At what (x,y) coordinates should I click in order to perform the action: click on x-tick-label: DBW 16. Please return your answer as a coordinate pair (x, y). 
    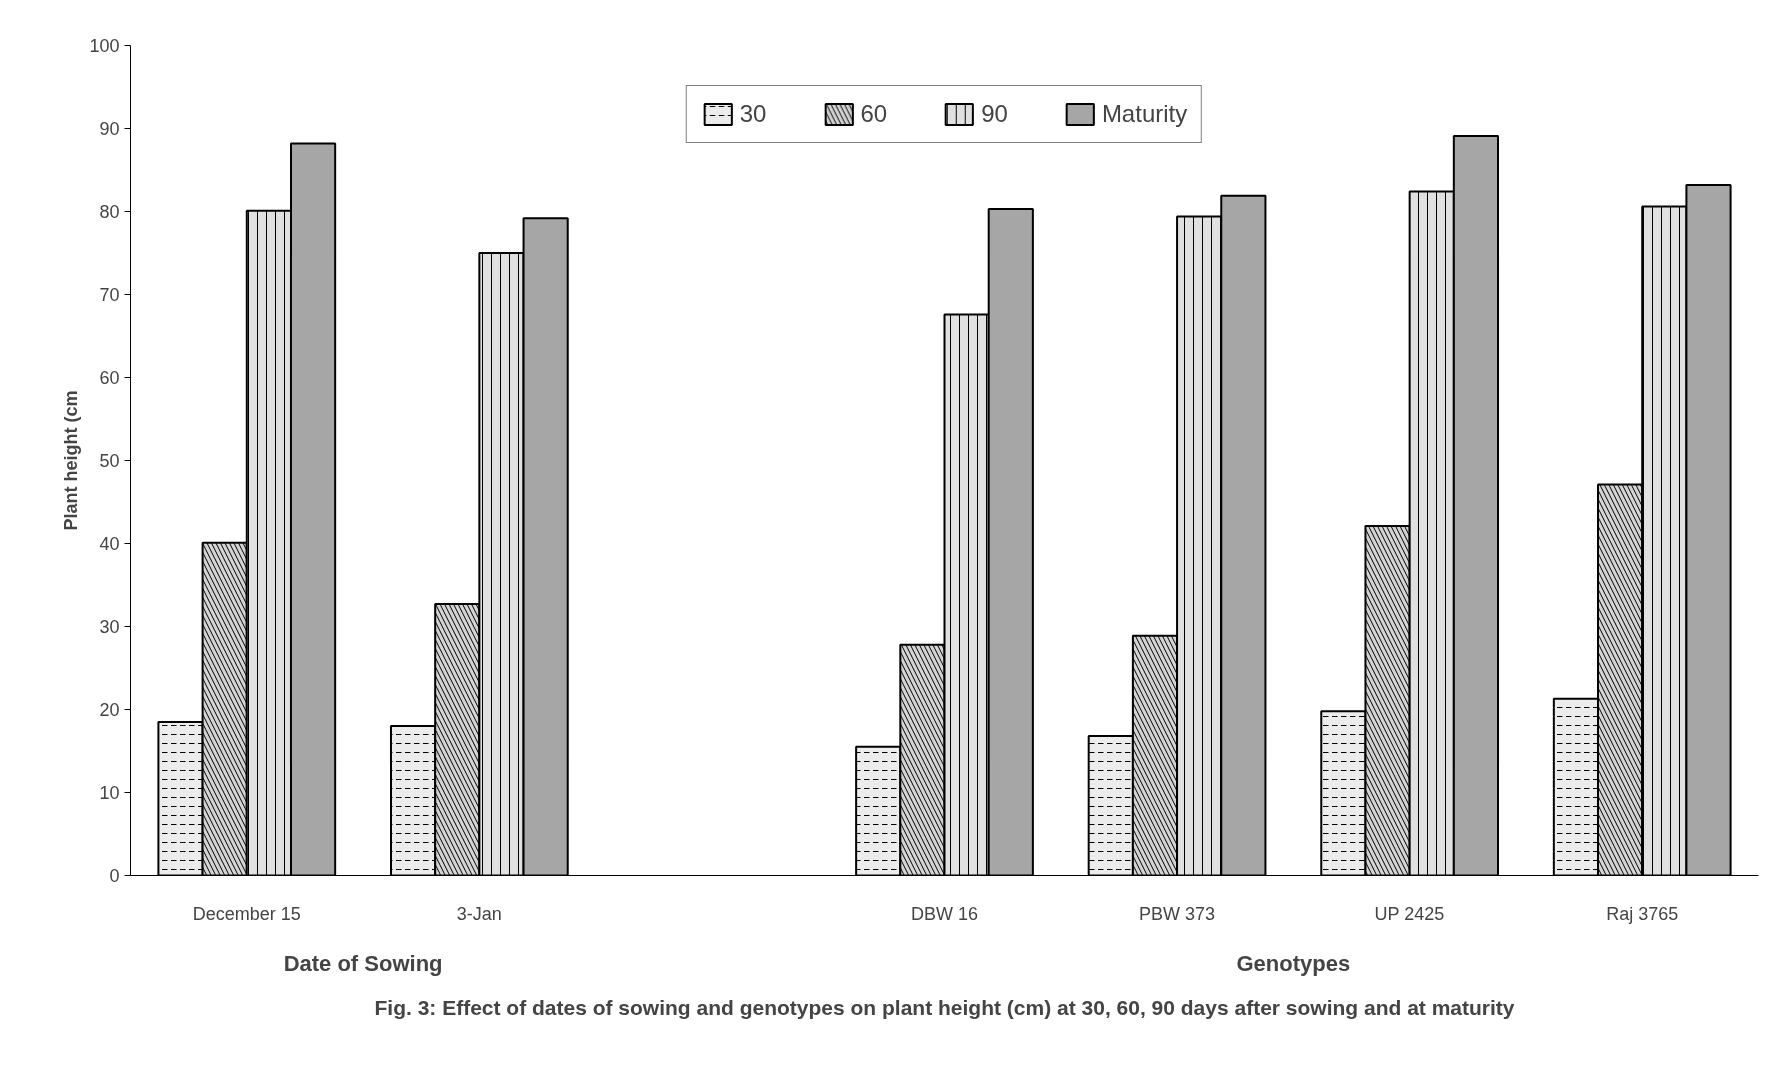
    Looking at the image, I should click on (944, 913).